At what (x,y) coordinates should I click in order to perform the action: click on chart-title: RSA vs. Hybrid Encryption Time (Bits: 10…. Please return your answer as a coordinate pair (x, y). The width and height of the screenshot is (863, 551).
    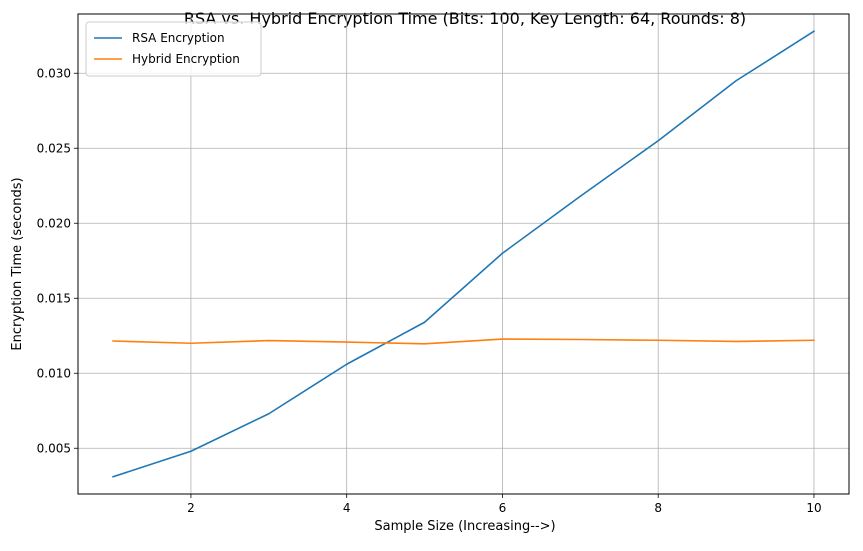
    Looking at the image, I should click on (465, 18).